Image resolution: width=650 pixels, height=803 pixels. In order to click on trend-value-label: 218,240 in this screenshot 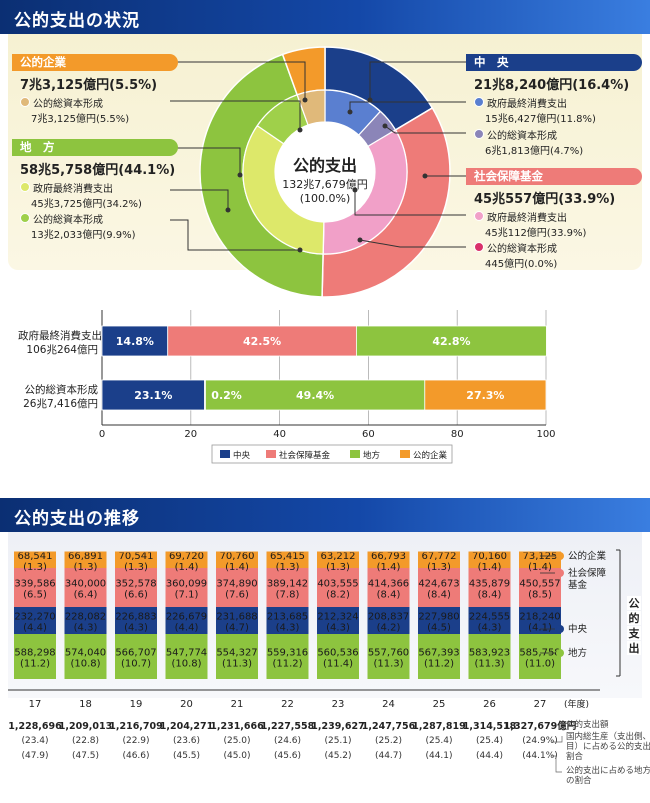, I will do `click(539, 617)`.